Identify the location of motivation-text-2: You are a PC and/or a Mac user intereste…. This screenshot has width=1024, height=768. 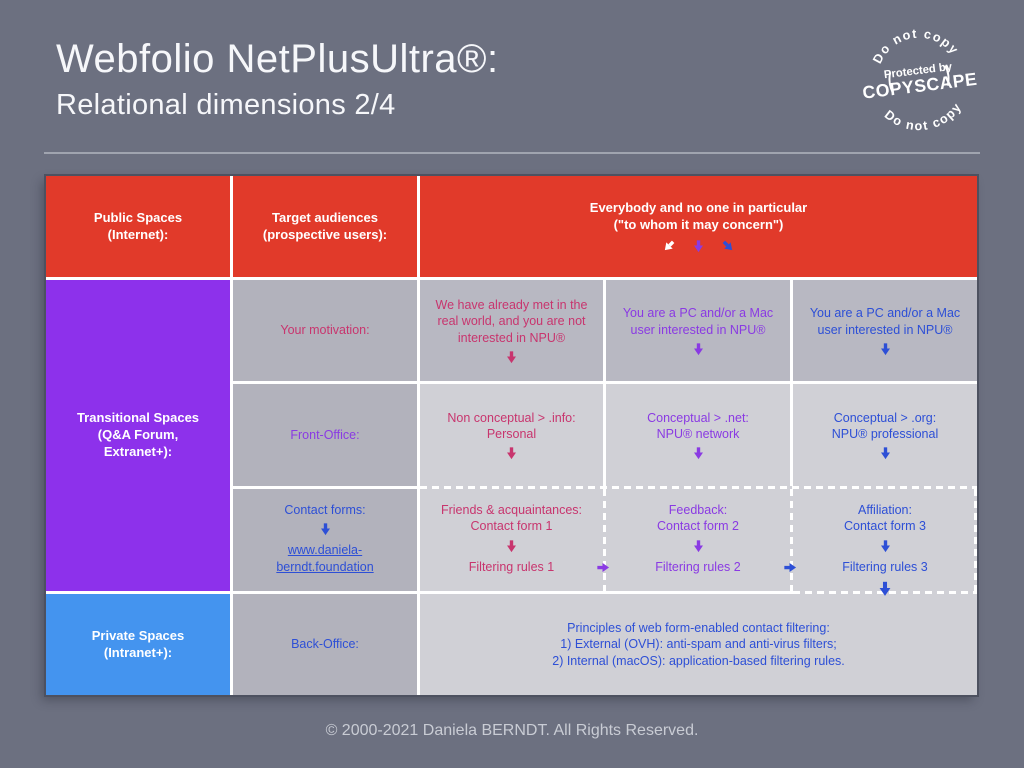
(698, 321).